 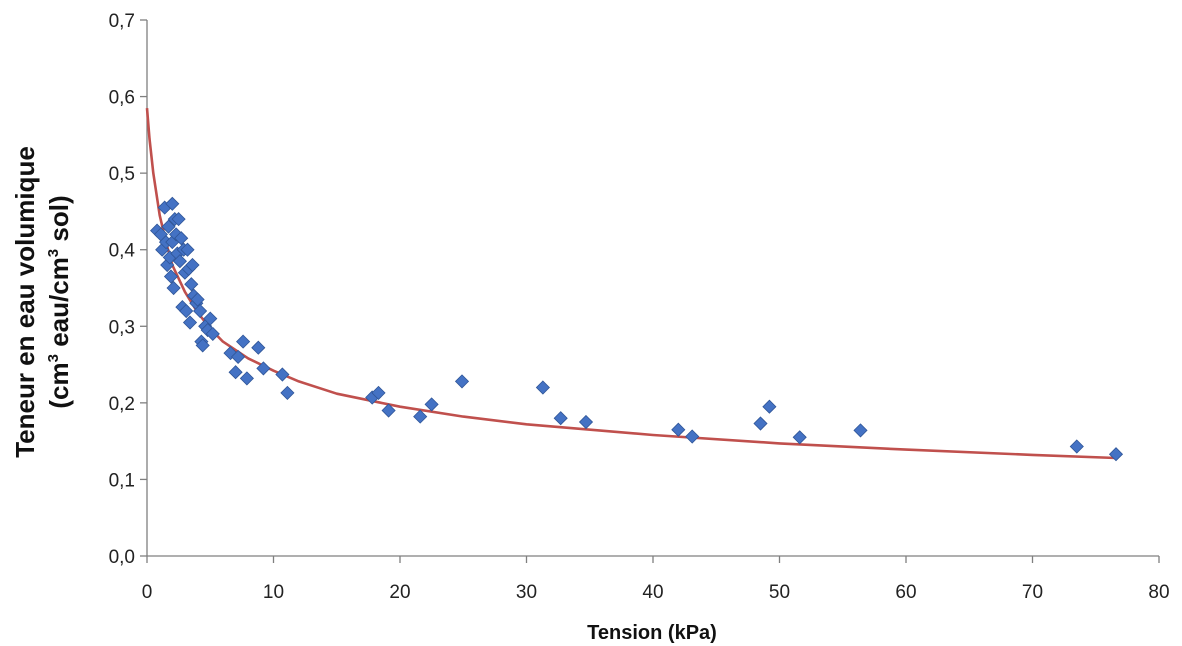 What do you see at coordinates (1158, 592) in the screenshot?
I see `x-tick-label: 80` at bounding box center [1158, 592].